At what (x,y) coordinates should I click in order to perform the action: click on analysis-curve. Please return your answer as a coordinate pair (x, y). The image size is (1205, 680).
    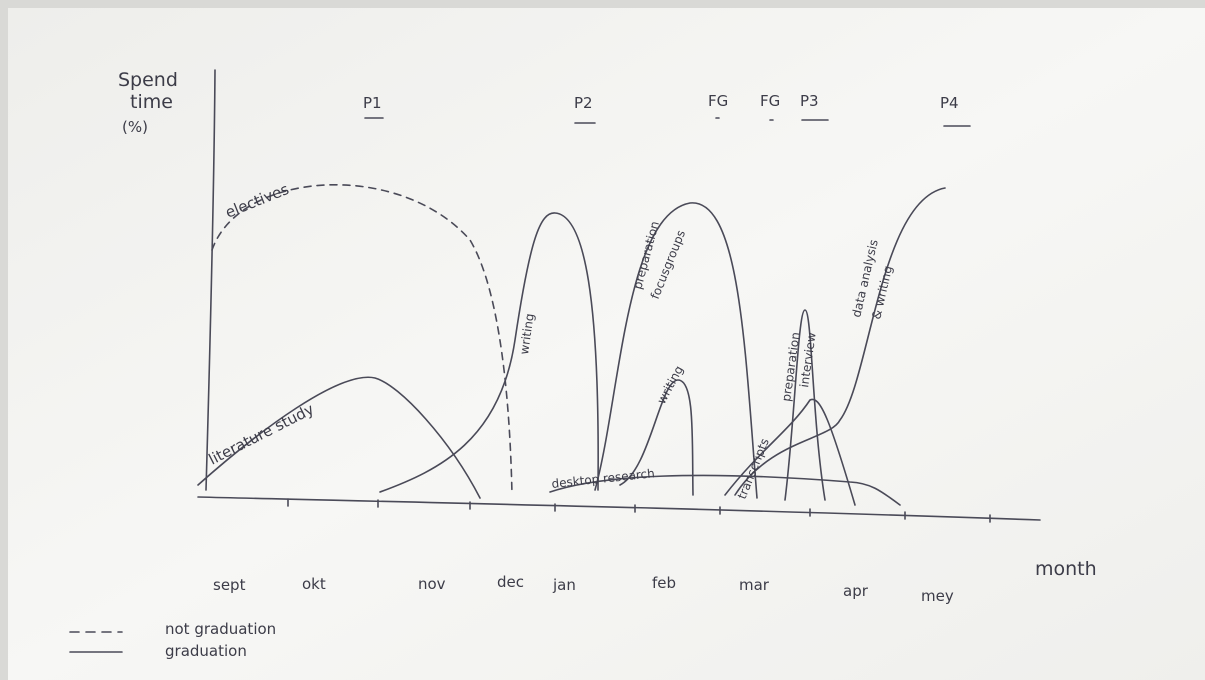
    Looking at the image, I should click on (840, 341).